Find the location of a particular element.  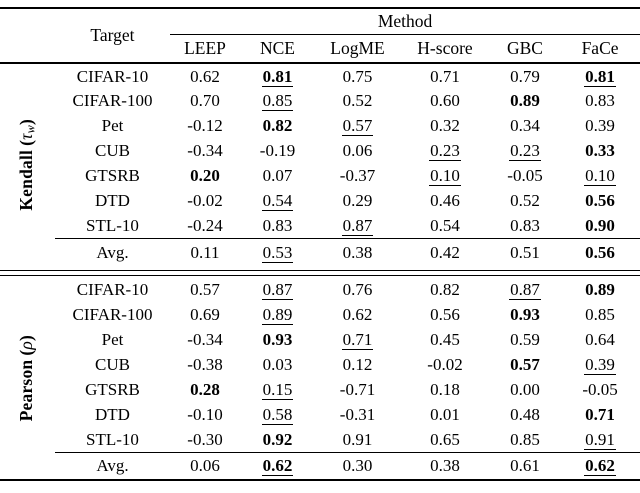

value-text: 0.34 is located at coordinates (525, 125).